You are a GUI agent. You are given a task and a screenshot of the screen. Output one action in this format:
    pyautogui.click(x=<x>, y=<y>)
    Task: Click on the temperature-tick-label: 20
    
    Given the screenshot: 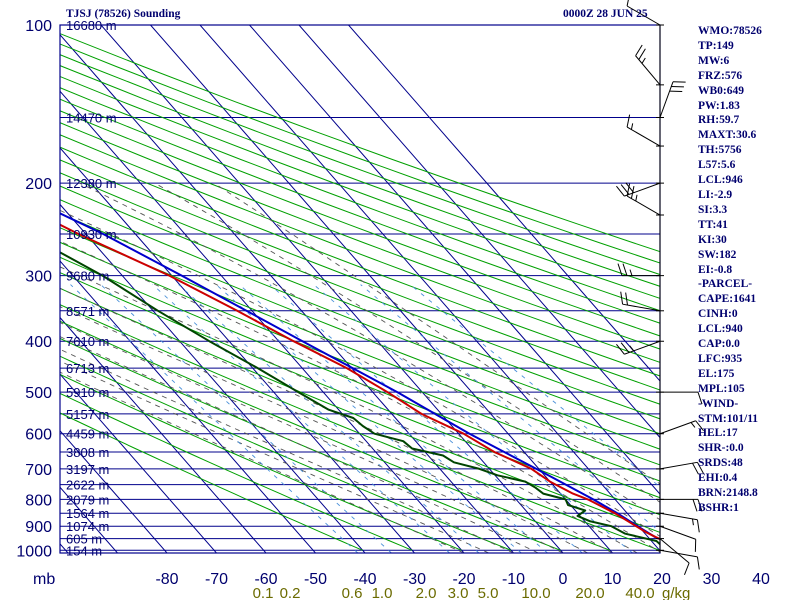 What is the action you would take?
    pyautogui.click(x=662, y=579)
    